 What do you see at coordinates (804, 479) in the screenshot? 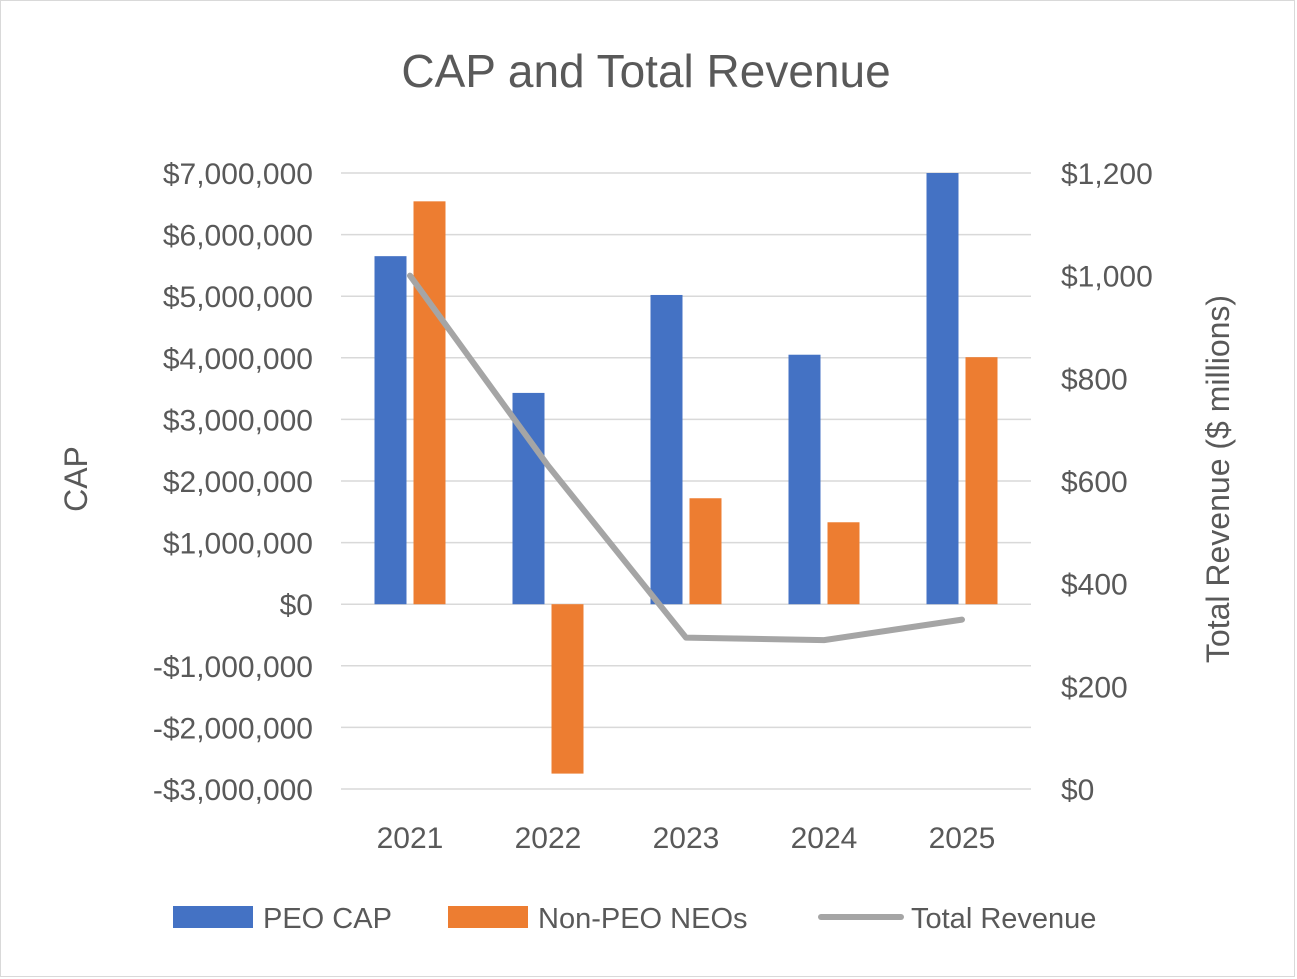
I see `bar-peo-cap-2024` at bounding box center [804, 479].